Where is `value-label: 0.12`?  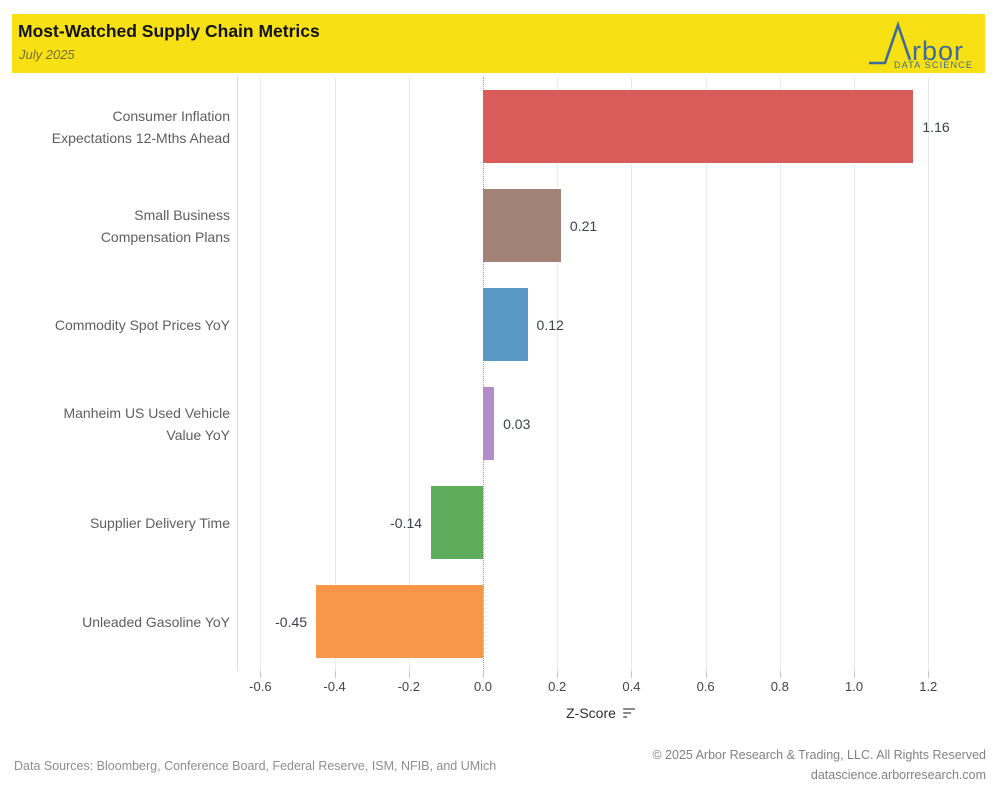
value-label: 0.12 is located at coordinates (550, 324).